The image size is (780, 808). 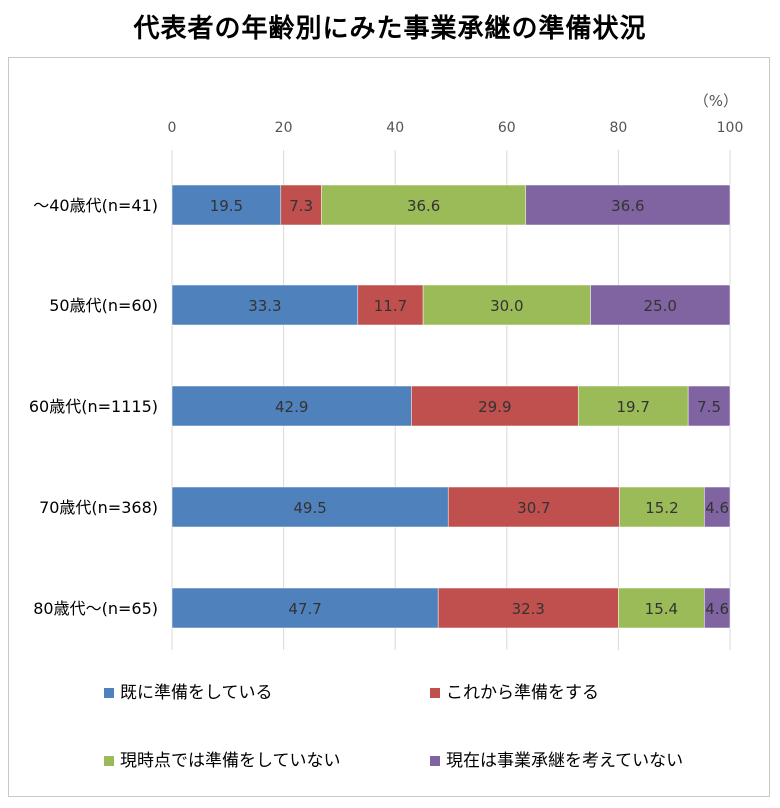 I want to click on legend-label: 既に準備をしている, so click(x=196, y=693).